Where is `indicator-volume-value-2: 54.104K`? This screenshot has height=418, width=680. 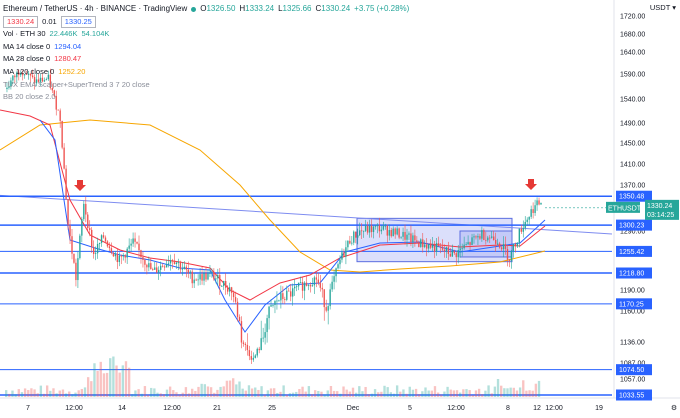 indicator-volume-value-2: 54.104K is located at coordinates (95, 34).